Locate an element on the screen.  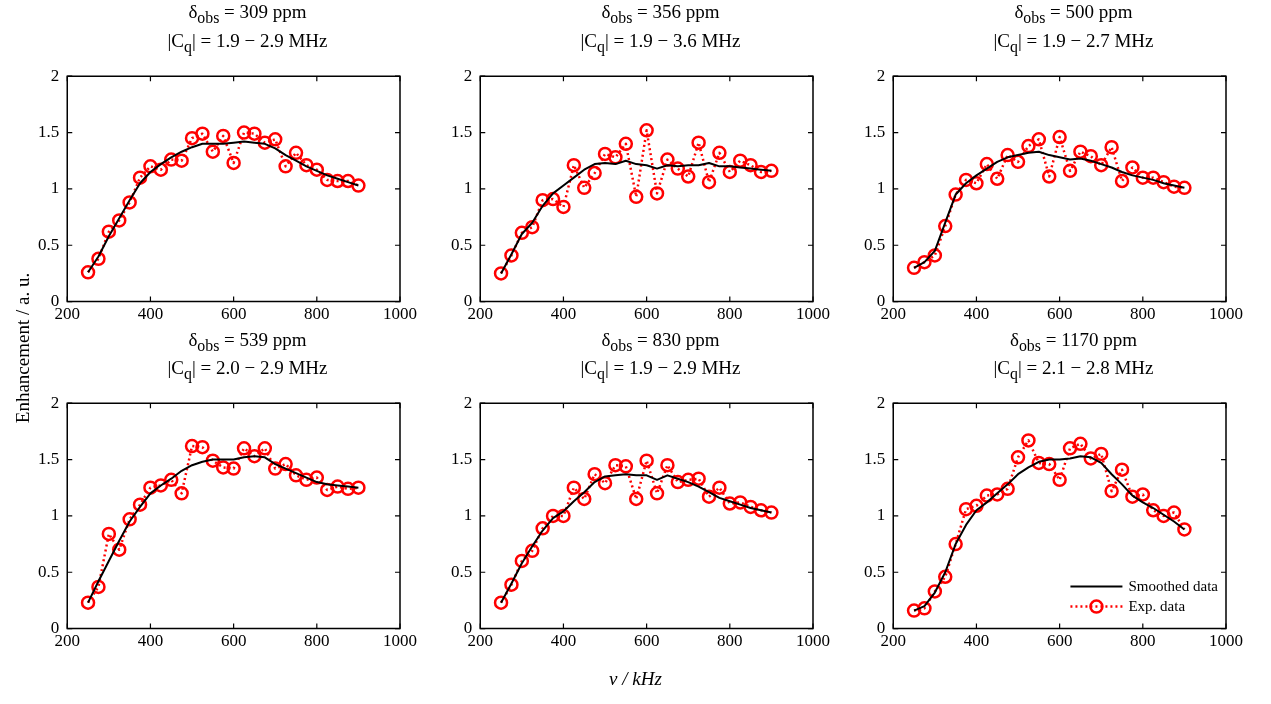
x-axis-title: ν / kHz is located at coordinates (635, 678).